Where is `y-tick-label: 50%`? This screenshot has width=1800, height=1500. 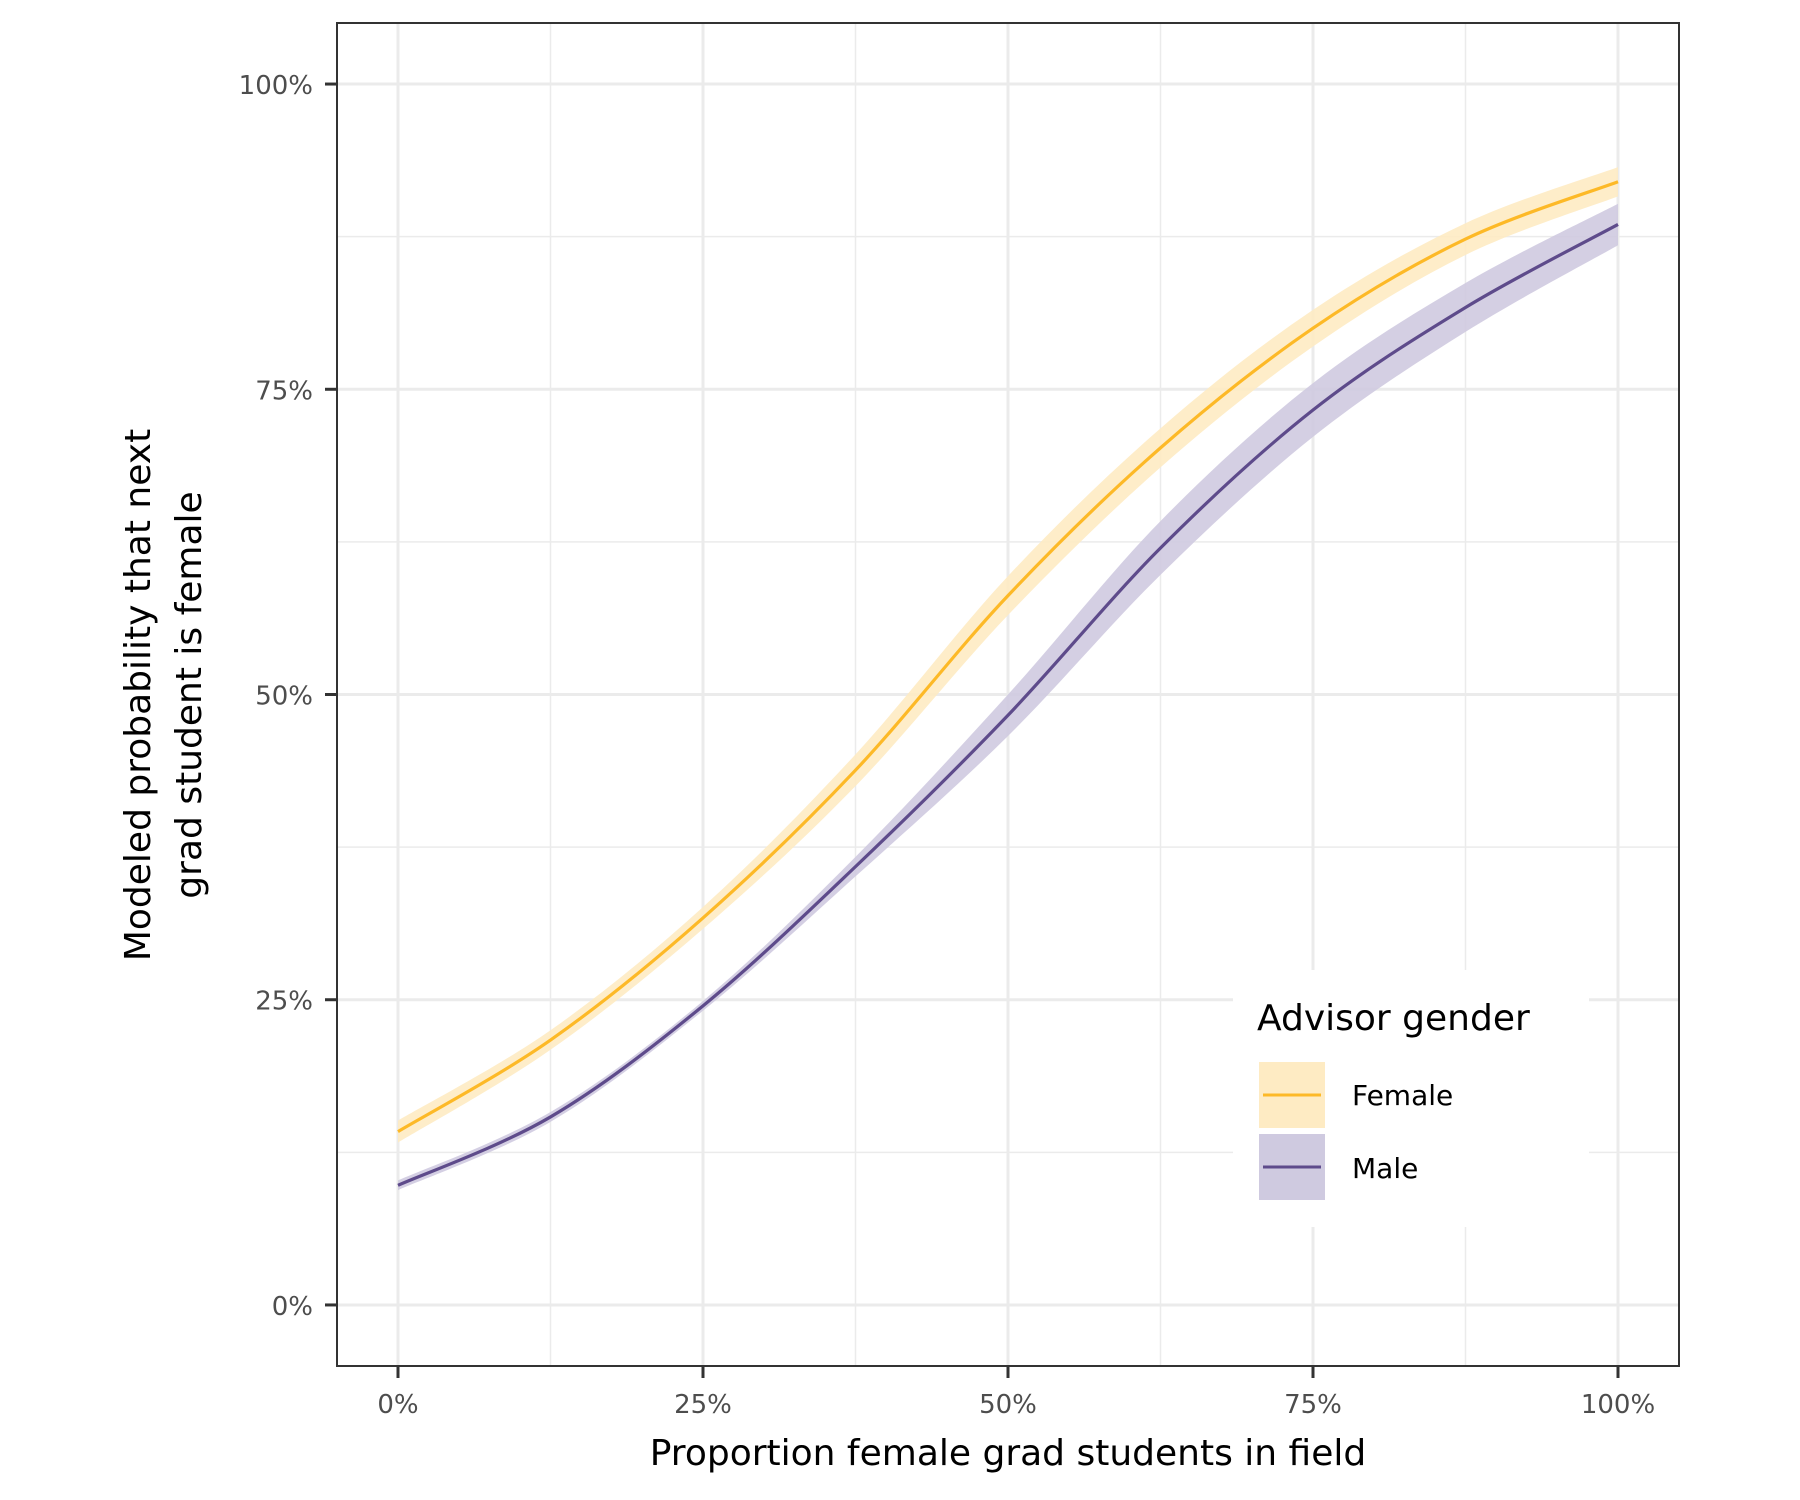
y-tick-label: 50% is located at coordinates (284, 697).